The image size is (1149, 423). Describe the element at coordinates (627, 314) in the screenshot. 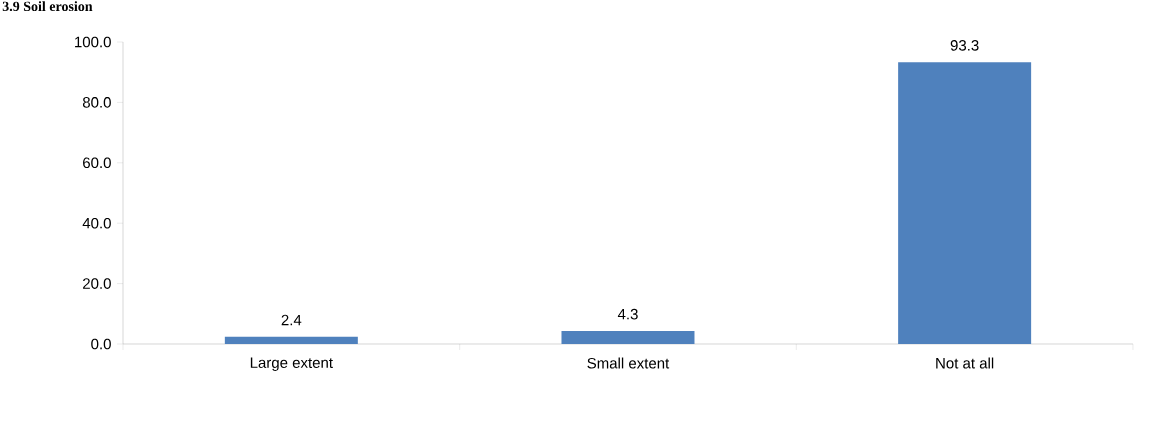

I see `data-label: 4.3` at that location.